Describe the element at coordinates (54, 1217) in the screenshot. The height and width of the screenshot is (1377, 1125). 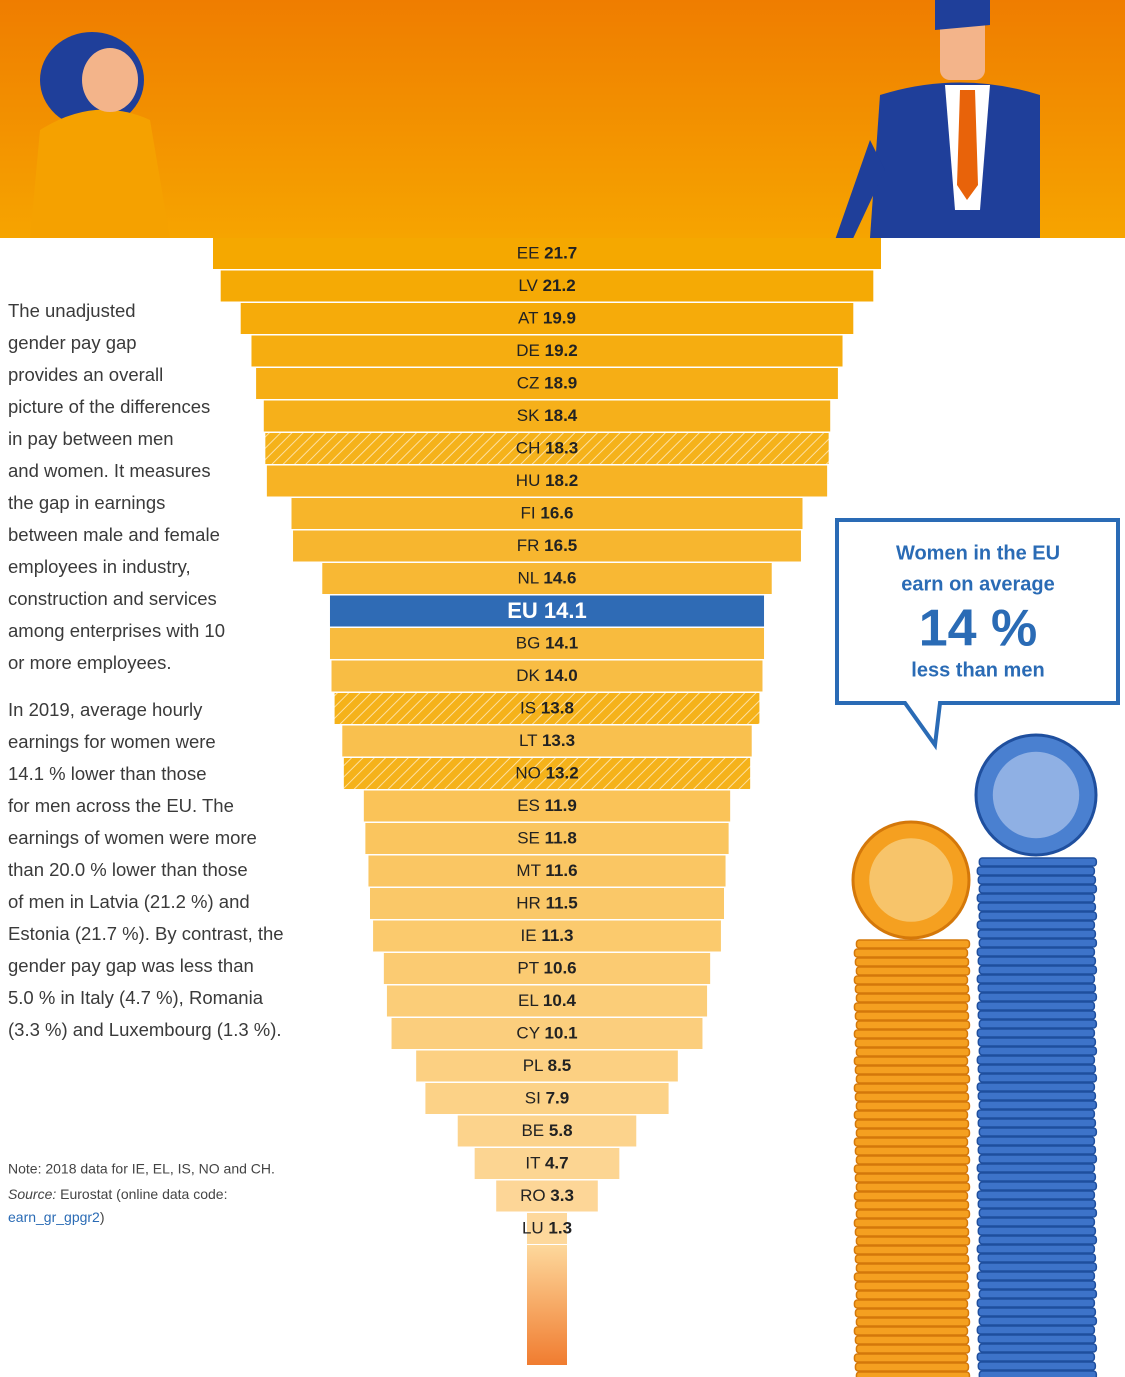
I see `source-code: earn_gr_gpgr2` at that location.